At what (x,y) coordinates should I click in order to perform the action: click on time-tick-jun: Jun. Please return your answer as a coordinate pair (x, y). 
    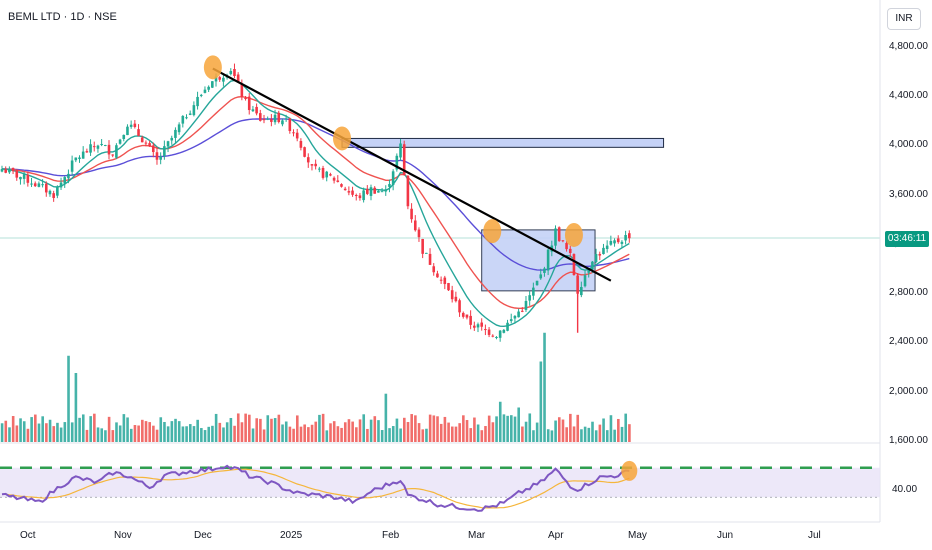
    Looking at the image, I should click on (725, 535).